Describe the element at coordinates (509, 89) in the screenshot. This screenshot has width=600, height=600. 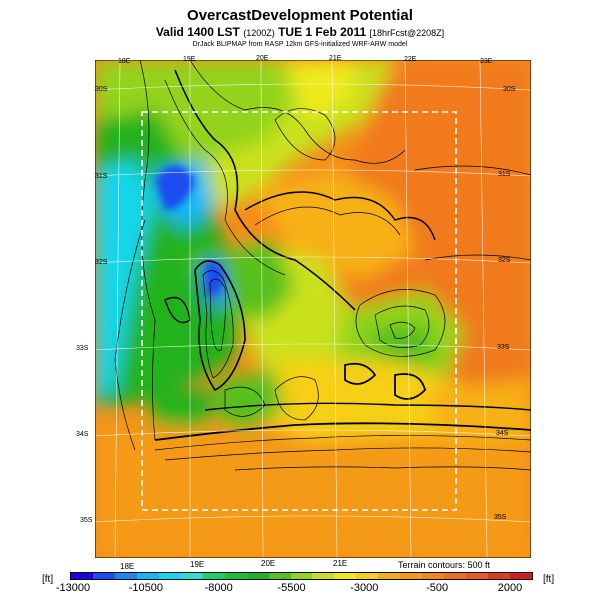
I see `lat-label-right: 30S` at that location.